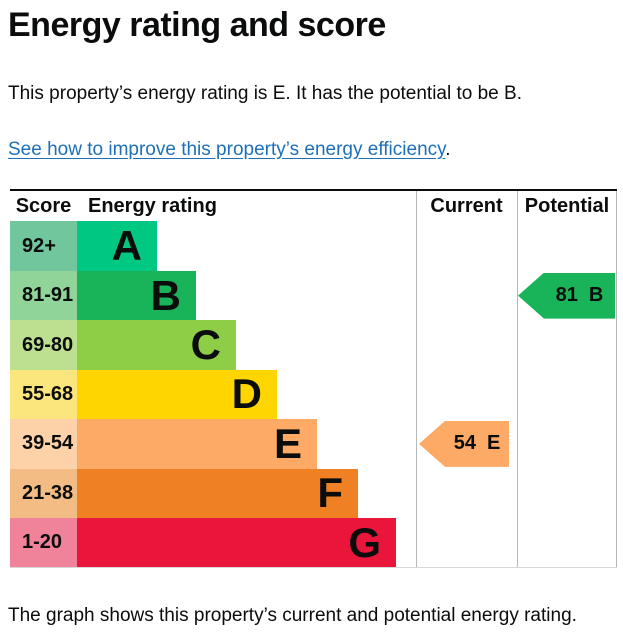  Describe the element at coordinates (217, 493) in the screenshot. I see `band-bar-f: F` at that location.